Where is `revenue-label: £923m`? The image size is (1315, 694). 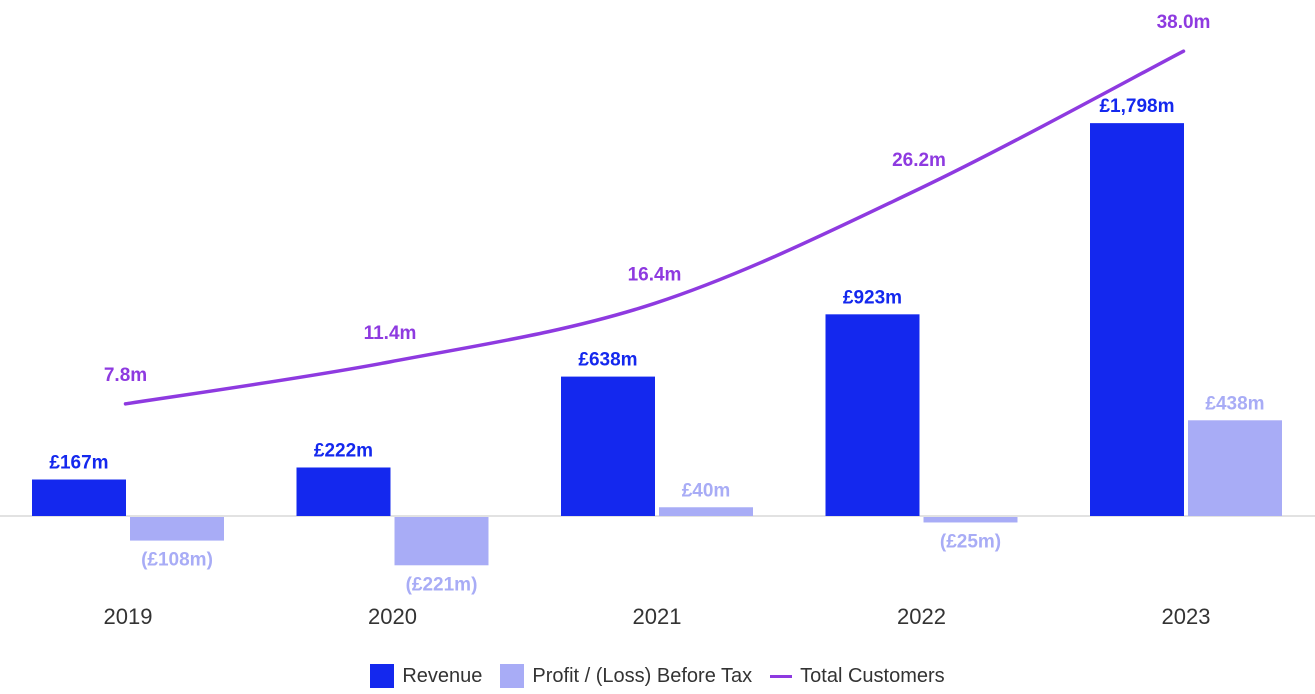
revenue-label: £923m is located at coordinates (872, 297).